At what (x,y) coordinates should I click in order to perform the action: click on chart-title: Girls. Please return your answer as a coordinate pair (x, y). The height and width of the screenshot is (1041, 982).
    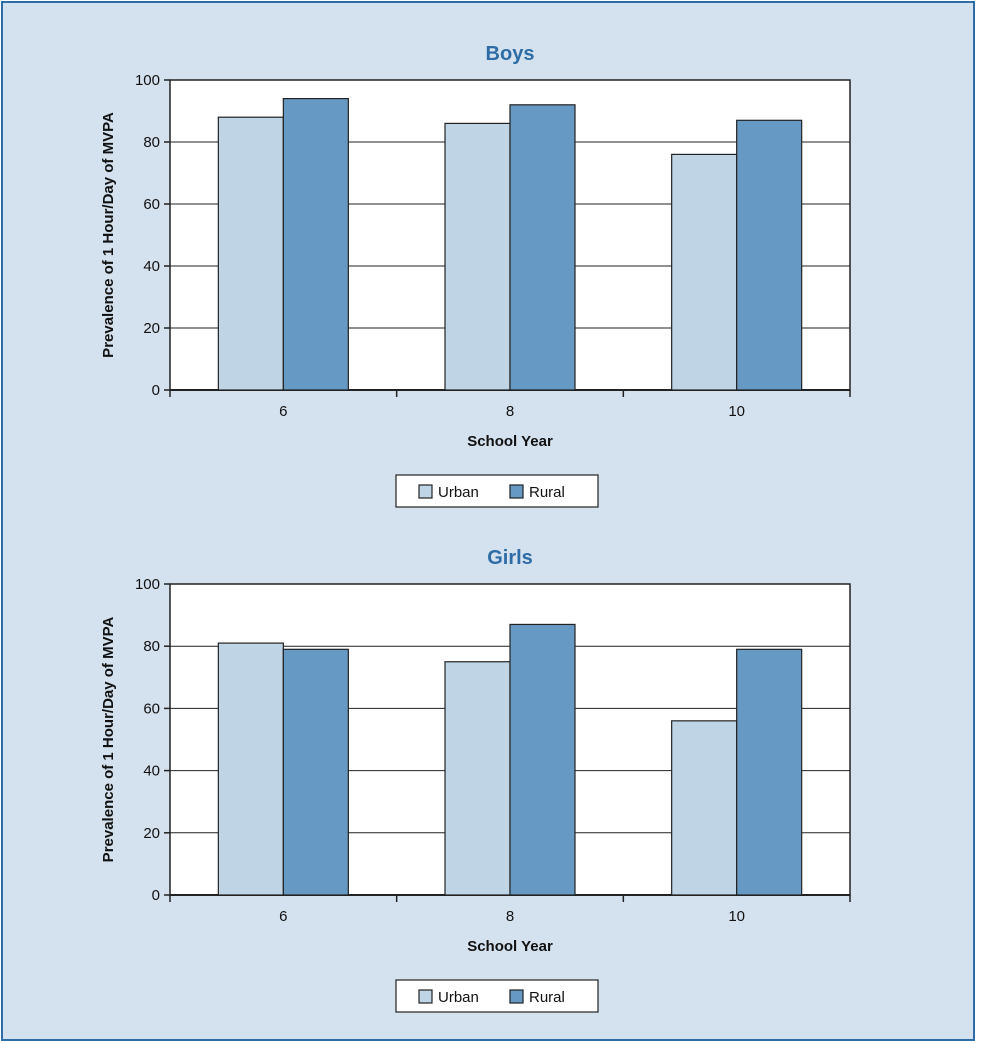
    Looking at the image, I should click on (510, 558).